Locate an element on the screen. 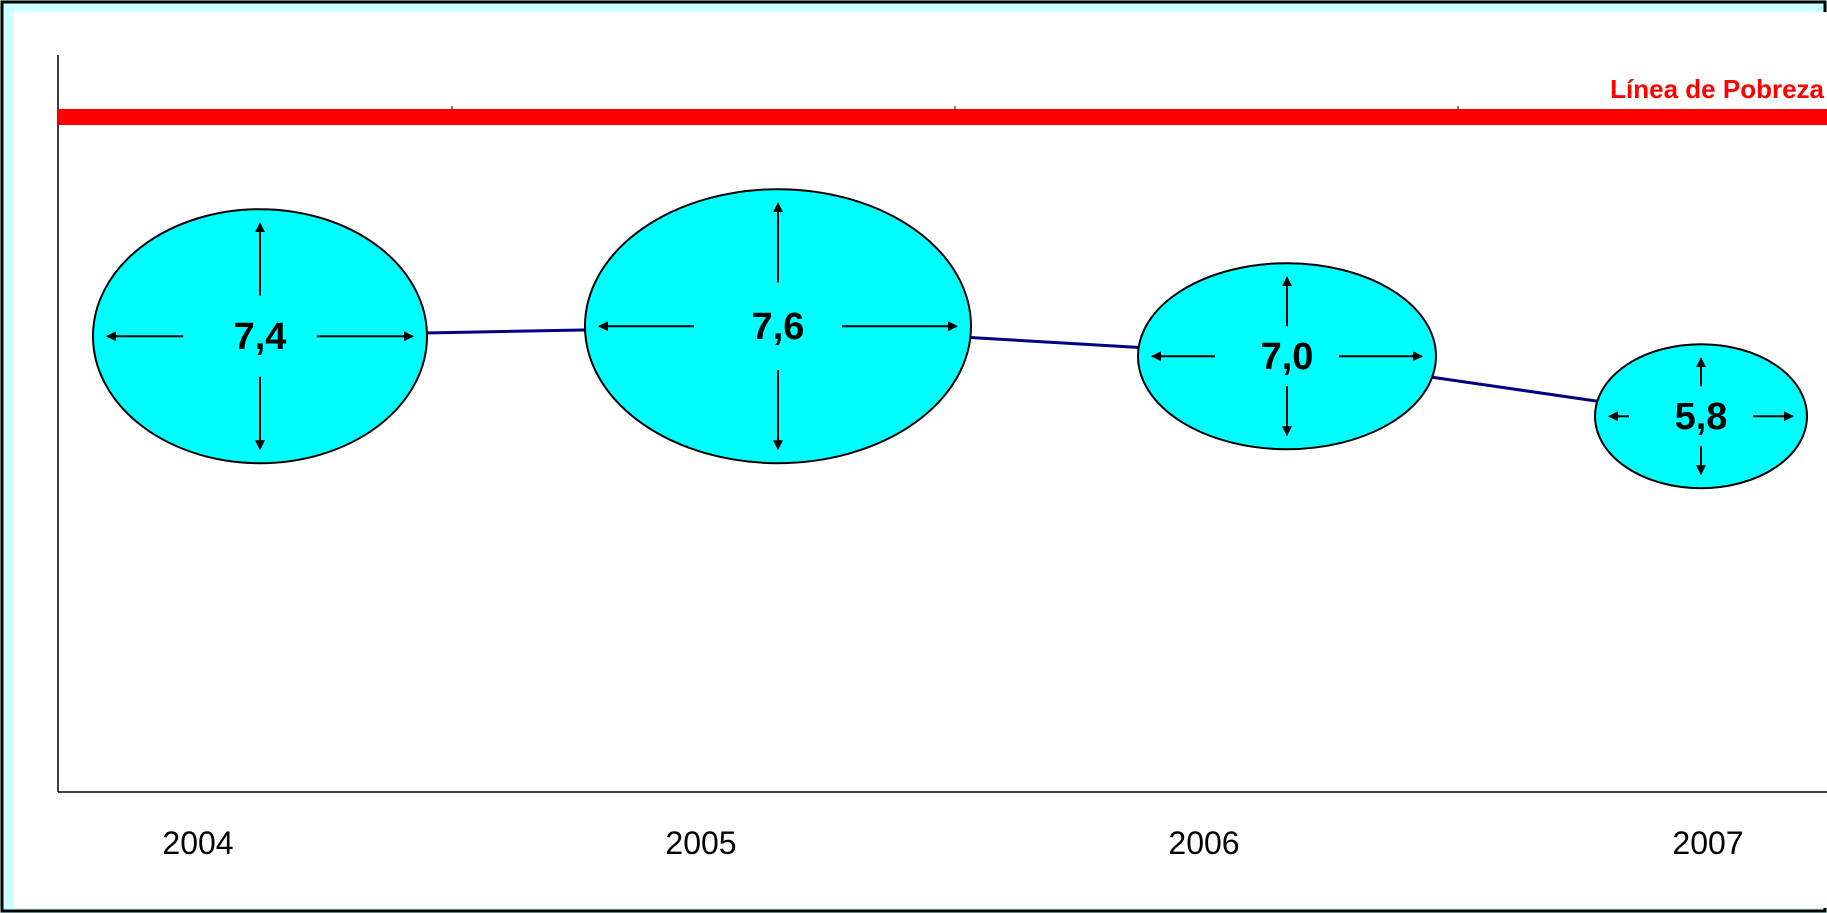 The image size is (1827, 913). data-point-2006: 7,0 is located at coordinates (1287, 356).